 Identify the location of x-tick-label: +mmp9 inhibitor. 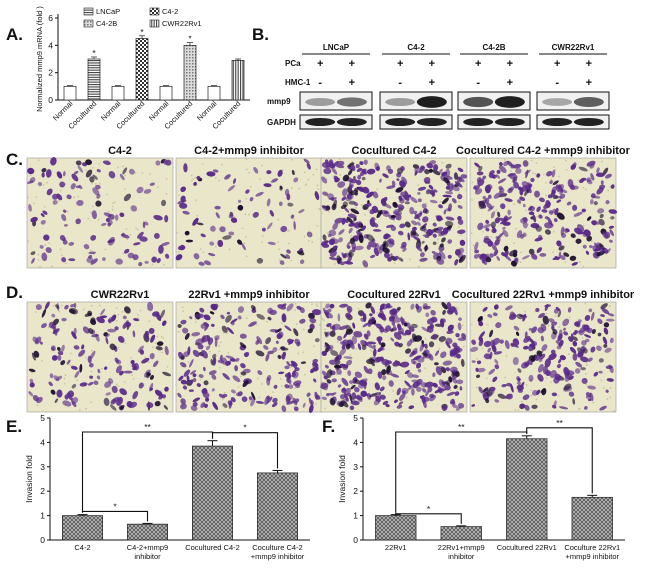
(278, 556).